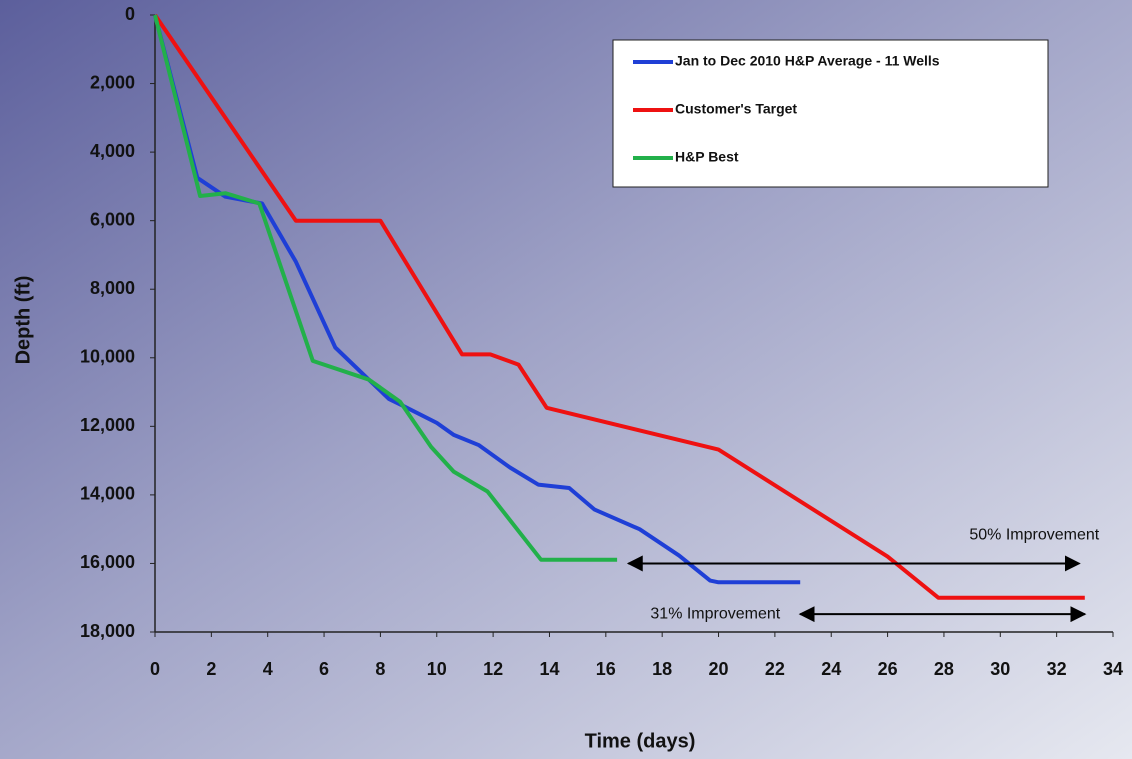 The image size is (1132, 759). What do you see at coordinates (155, 669) in the screenshot?
I see `x-tick-label: 0` at bounding box center [155, 669].